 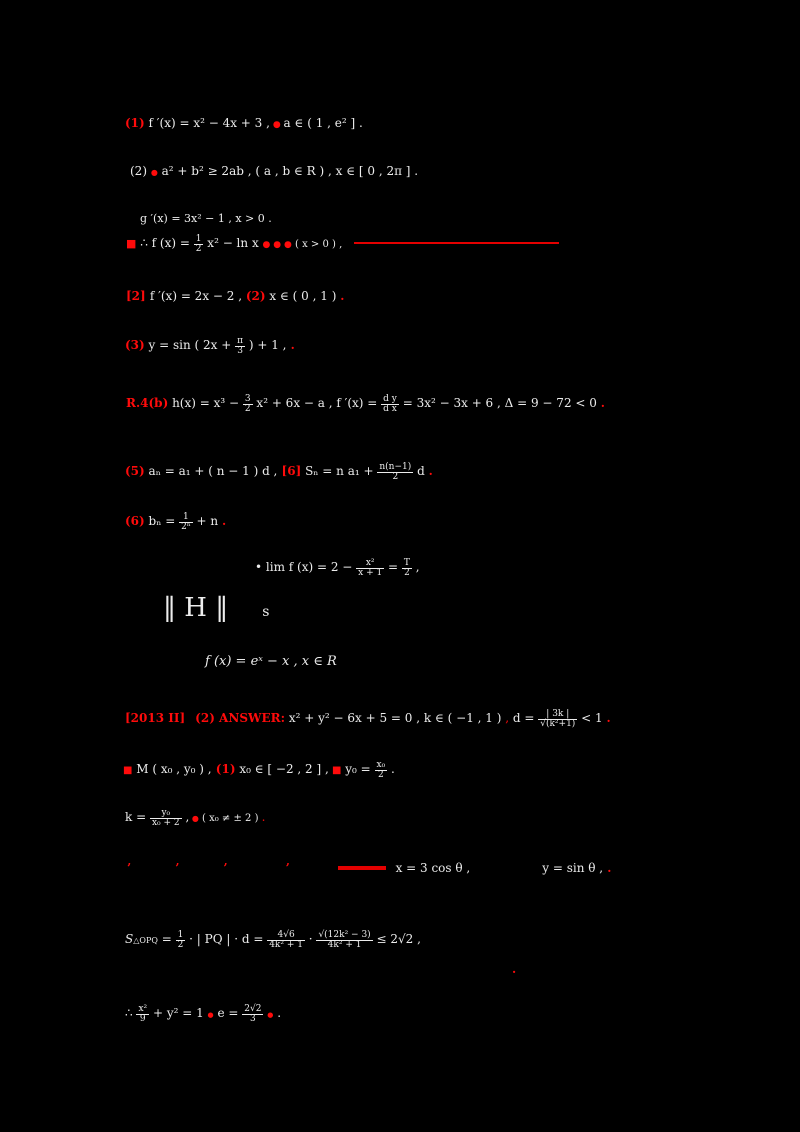 What do you see at coordinates (137, 817) in the screenshot?
I see `text-fragment: k =` at bounding box center [137, 817].